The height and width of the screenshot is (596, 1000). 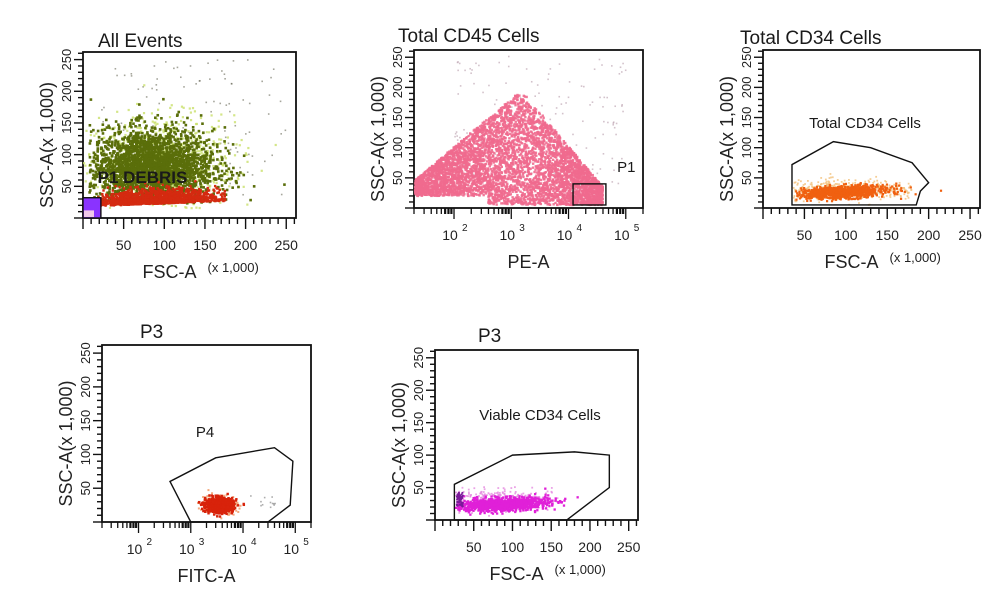 What do you see at coordinates (522, 228) in the screenshot?
I see `x-tick-exponent: 3` at bounding box center [522, 228].